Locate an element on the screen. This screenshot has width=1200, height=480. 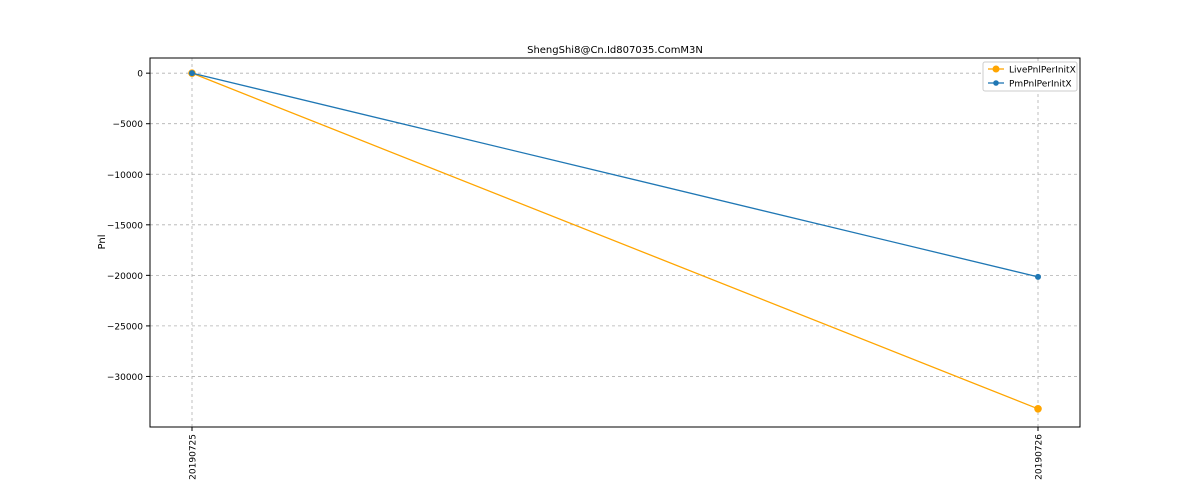
chart-title: ShengShi8@Cn.Id807035.ComM3N is located at coordinates (615, 50).